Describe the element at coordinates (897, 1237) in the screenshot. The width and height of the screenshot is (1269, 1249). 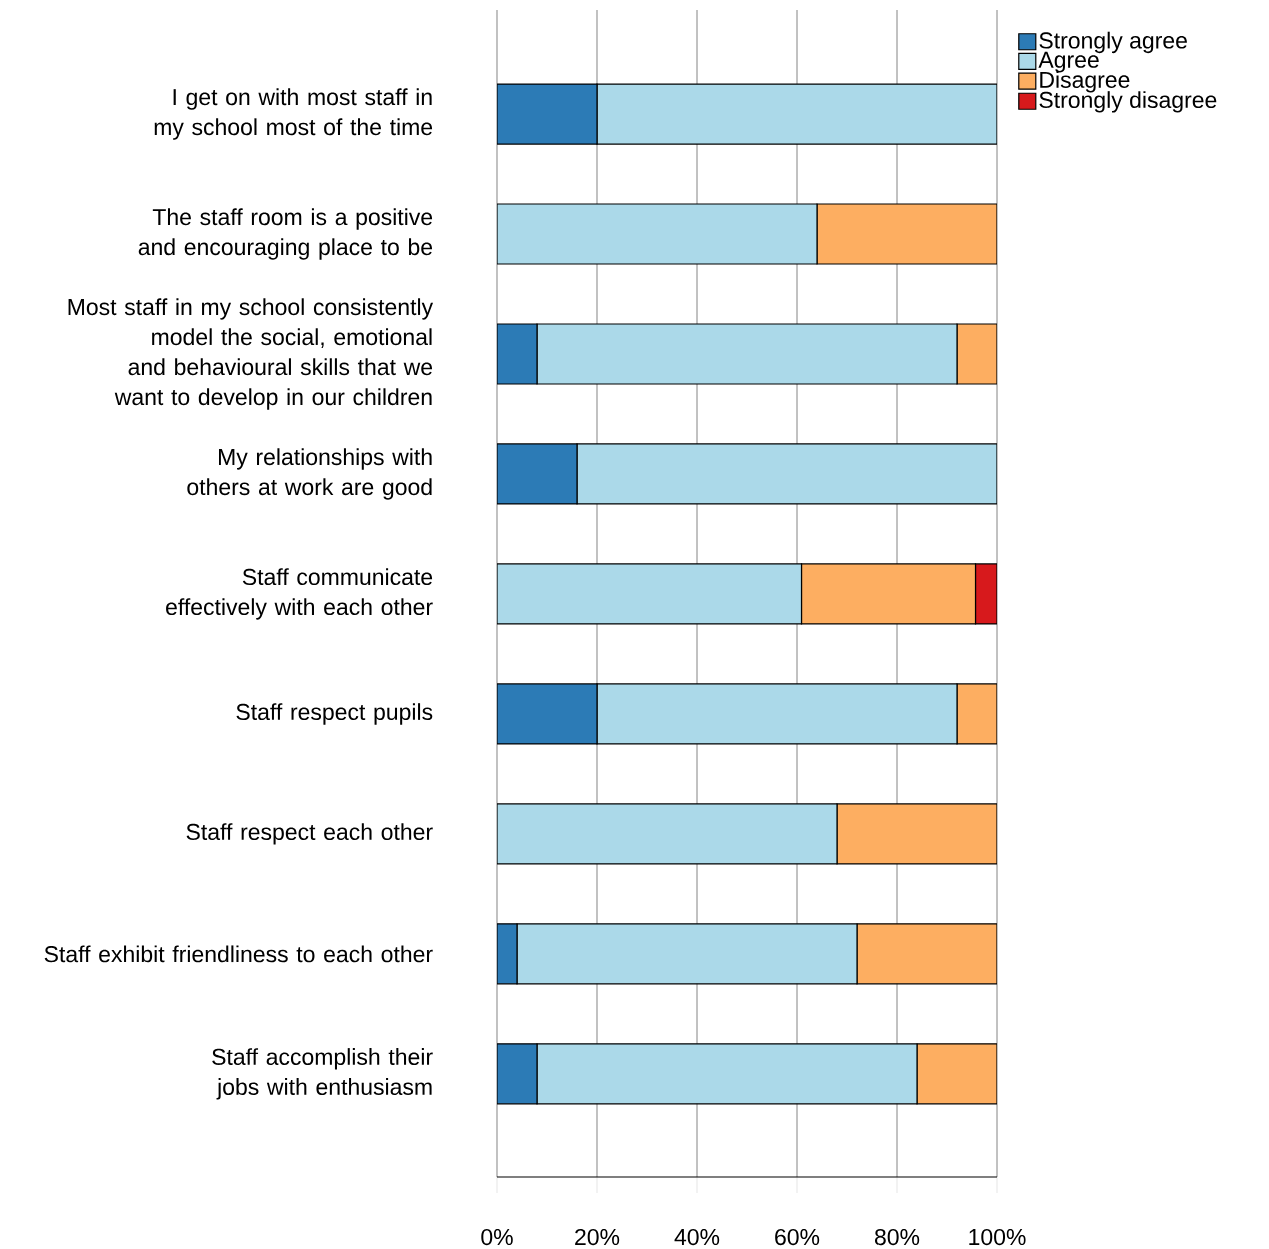
I see `x-tick-label: 80%` at that location.